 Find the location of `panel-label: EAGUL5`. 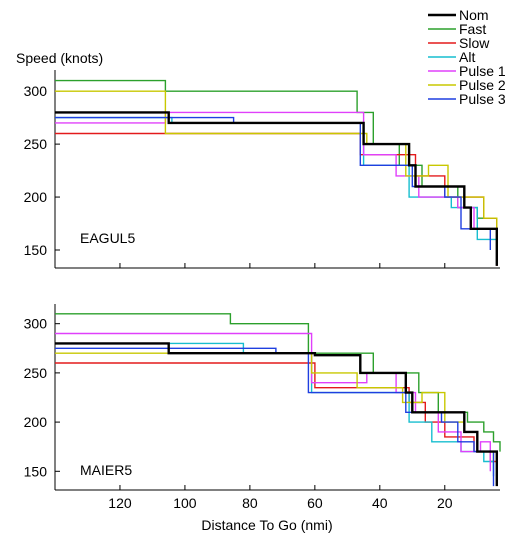

panel-label: EAGUL5 is located at coordinates (107, 238).